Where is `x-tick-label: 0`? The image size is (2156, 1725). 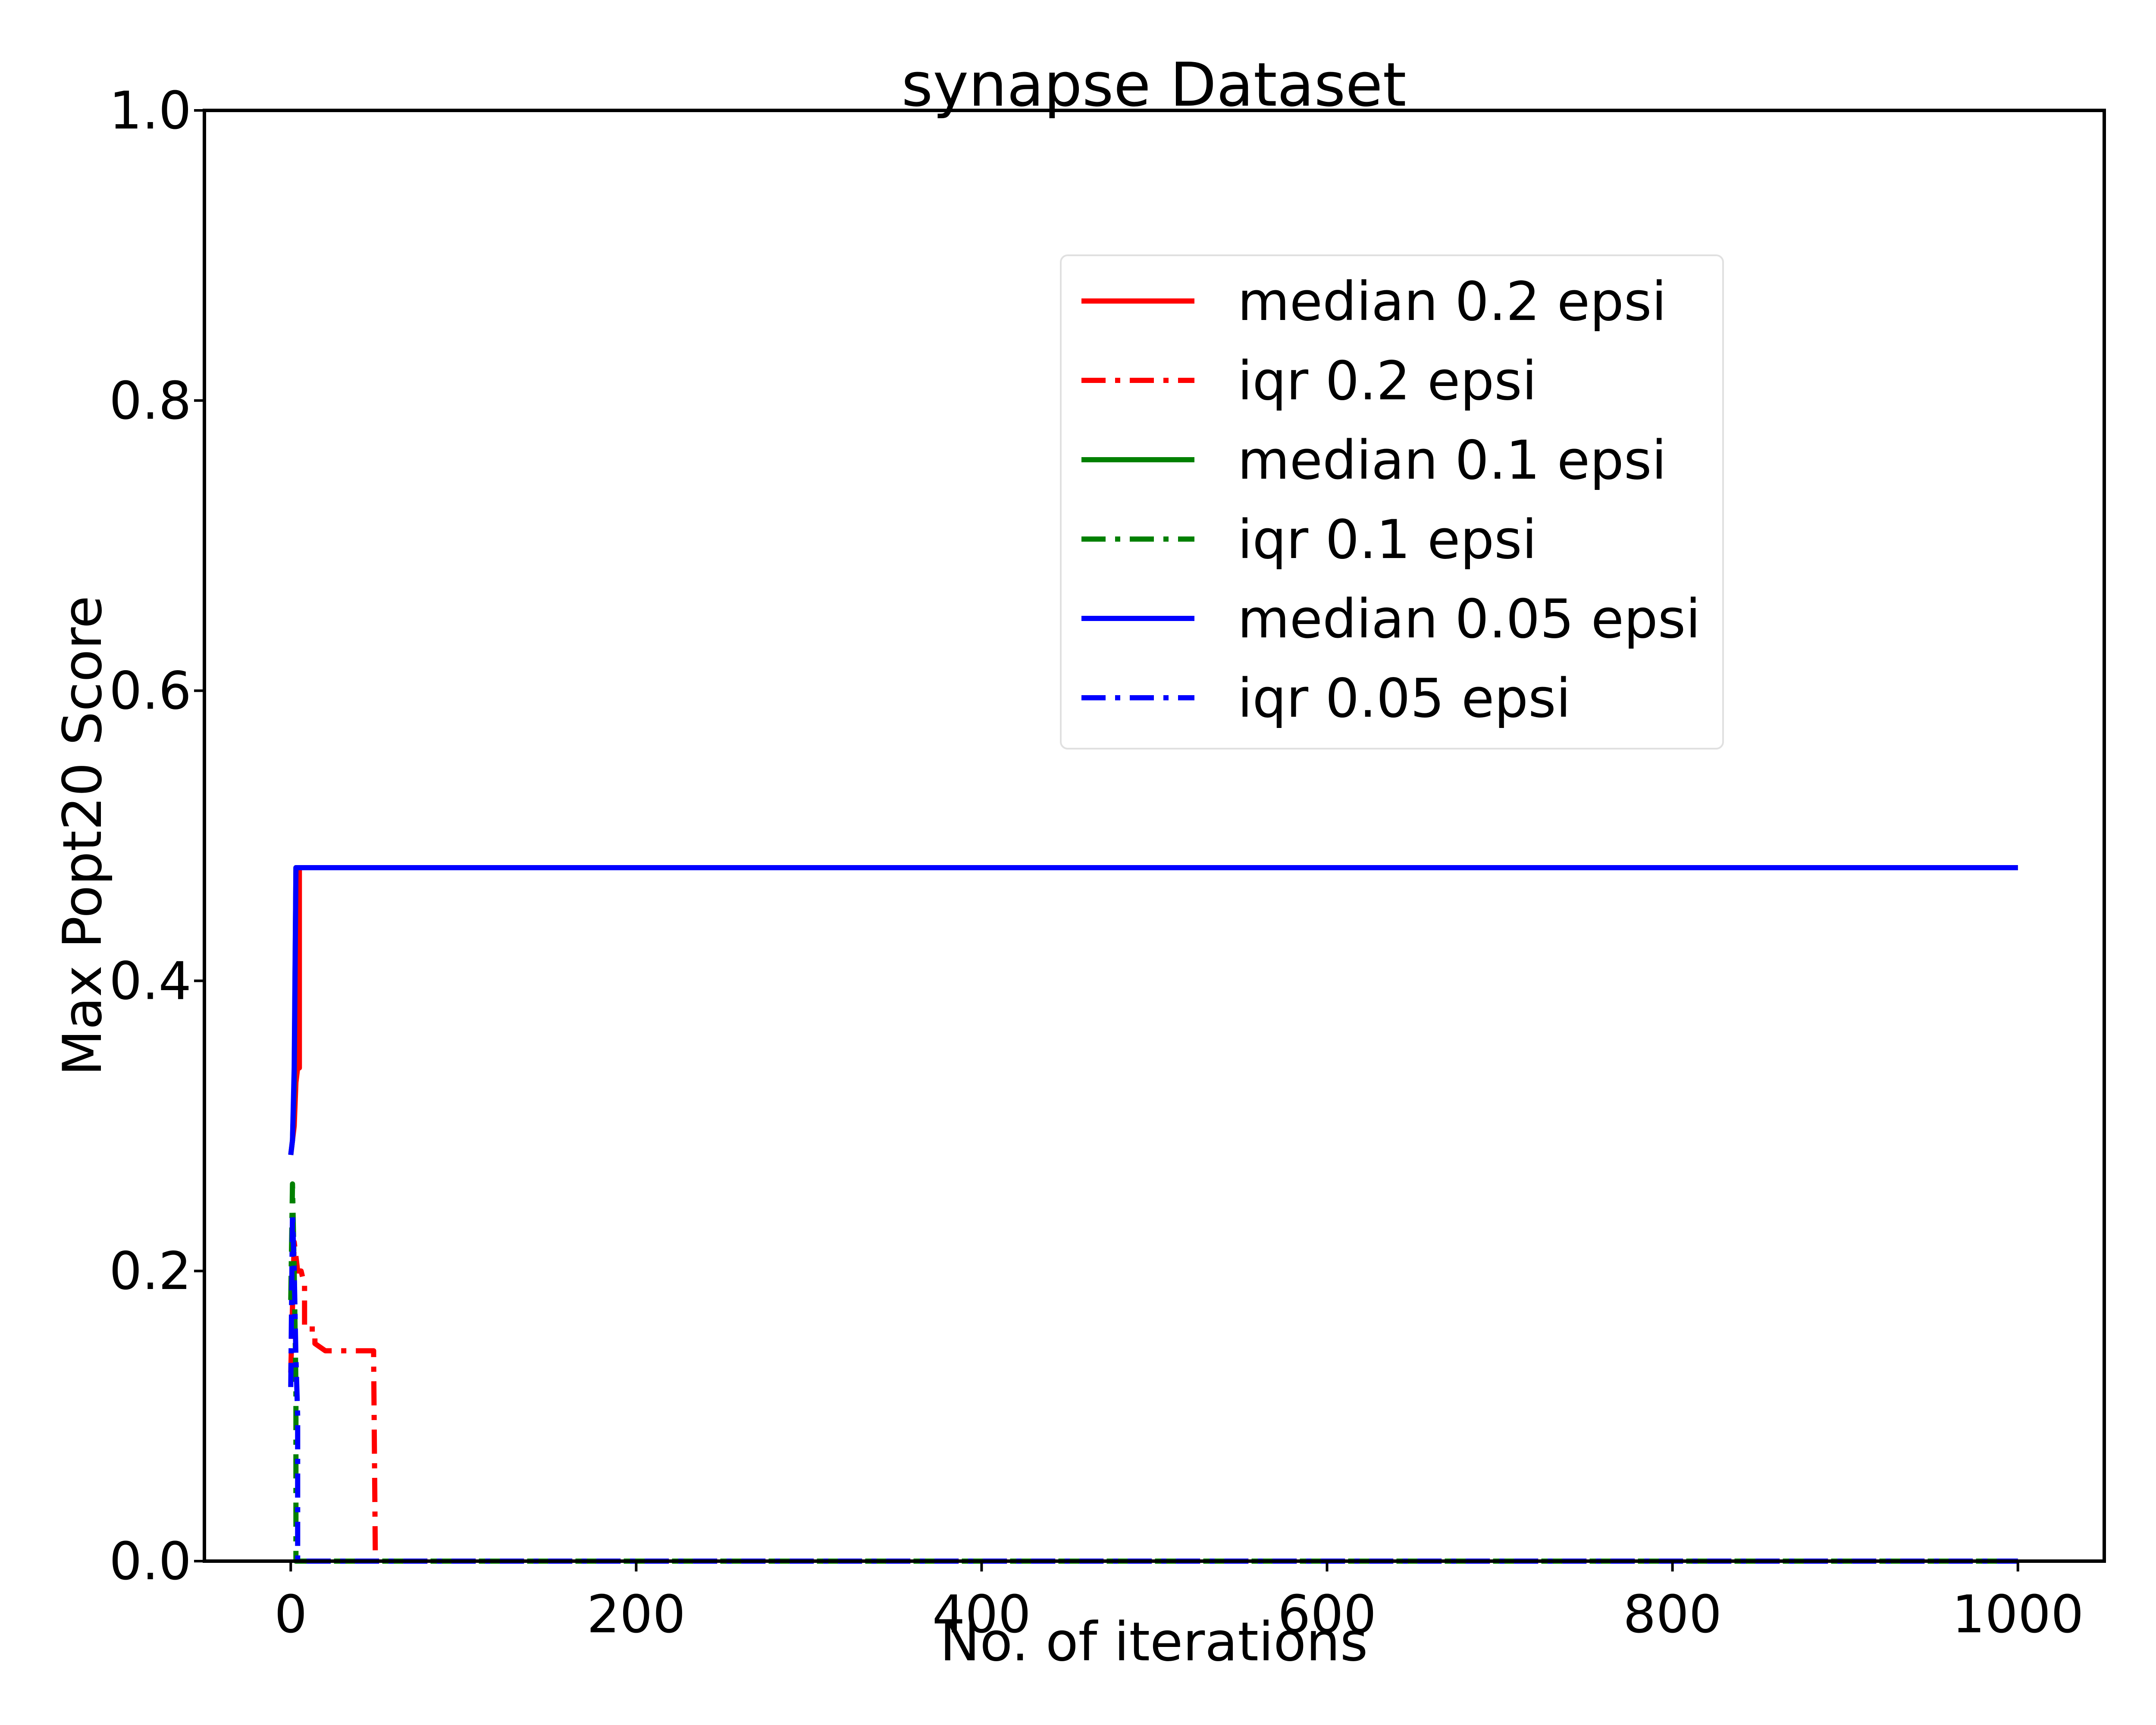
x-tick-label: 0 is located at coordinates (290, 1615).